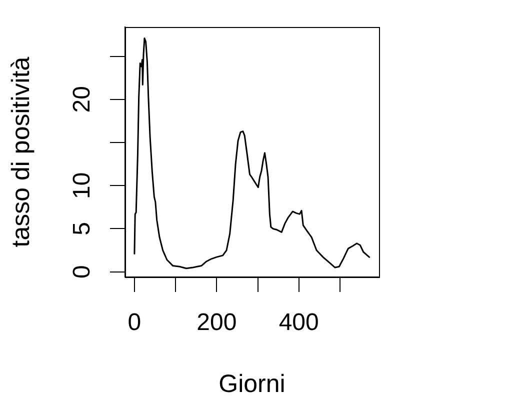 Image resolution: width=508 pixels, height=409 pixels. Describe the element at coordinates (82, 185) in the screenshot. I see `y-tick-label: 10` at that location.